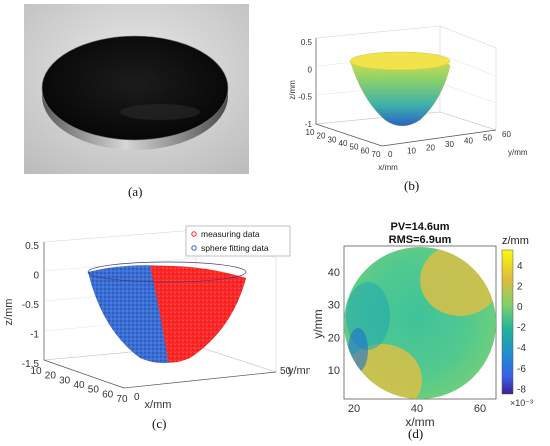 Image resolution: width=550 pixels, height=446 pixels. What do you see at coordinates (449, 144) in the screenshot?
I see `b-y-tick: 30` at bounding box center [449, 144].